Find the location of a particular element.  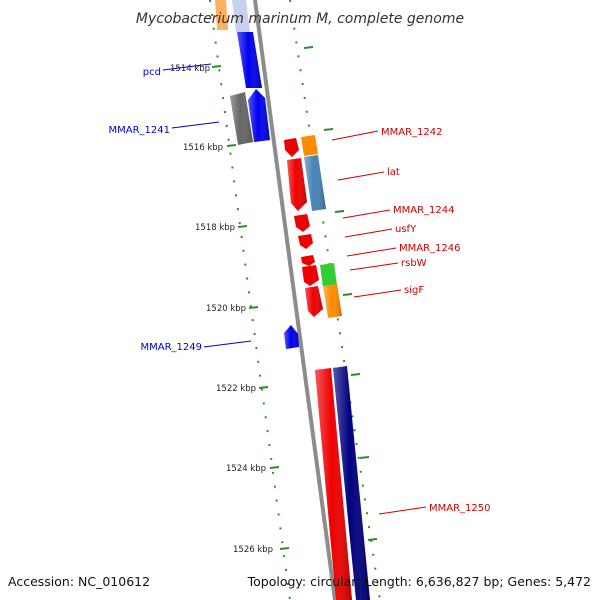

tick-label: 1522 kbp is located at coordinates (236, 389).